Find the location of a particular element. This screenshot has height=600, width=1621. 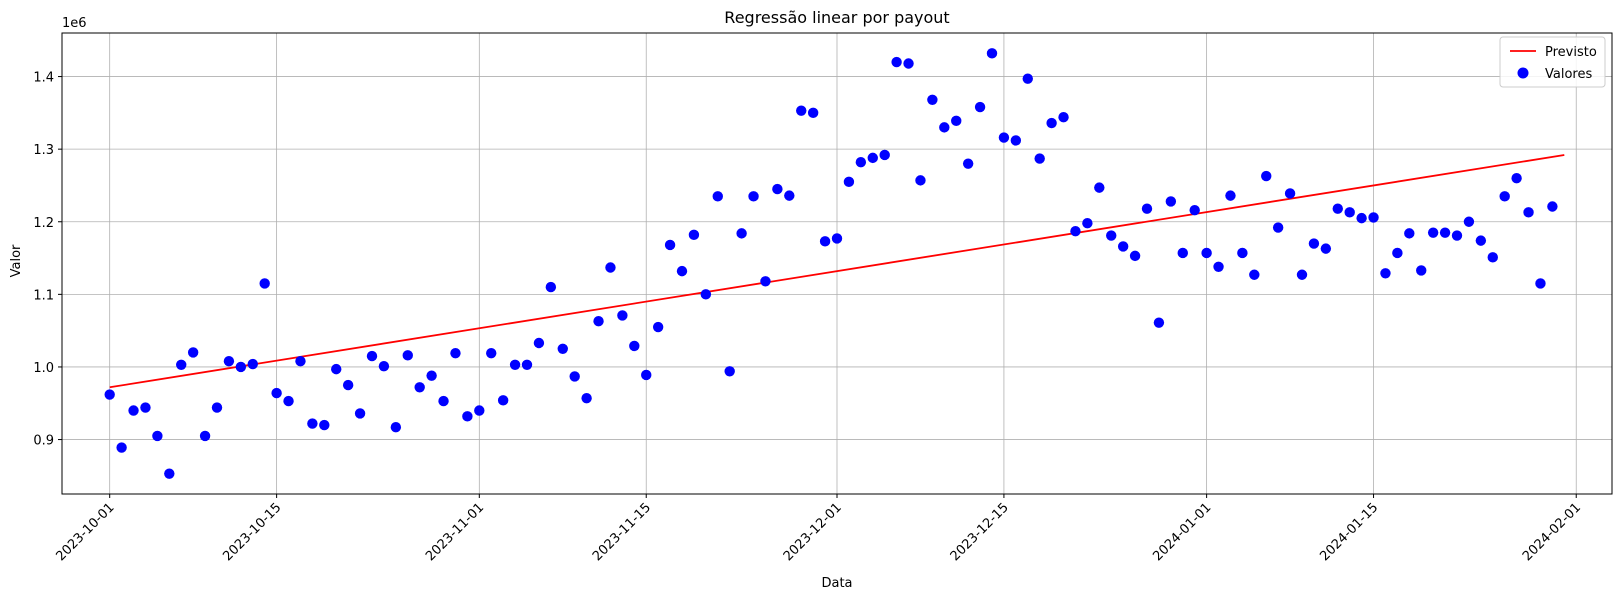

legend-label-valores: Valores is located at coordinates (1568, 74).